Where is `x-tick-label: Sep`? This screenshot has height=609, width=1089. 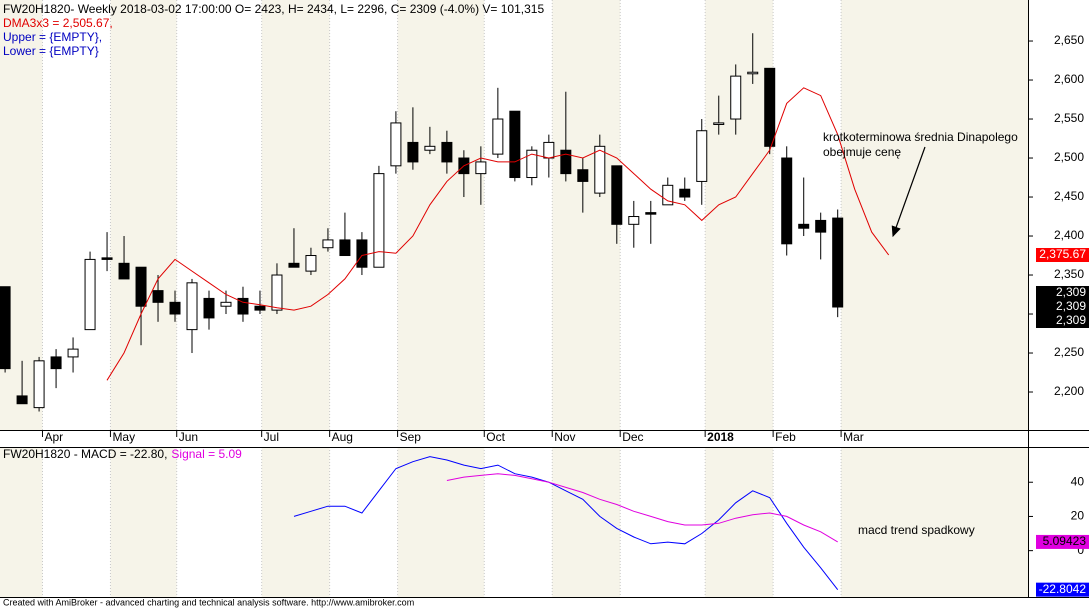 x-tick-label: Sep is located at coordinates (411, 437).